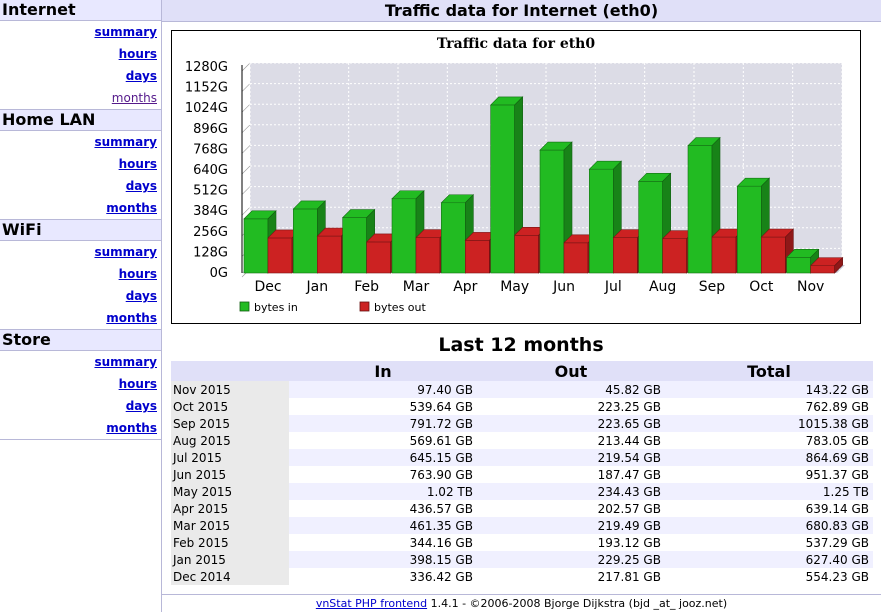 This screenshot has height=613, width=881. What do you see at coordinates (570, 576) in the screenshot?
I see `row-out: 217.81 GB` at bounding box center [570, 576].